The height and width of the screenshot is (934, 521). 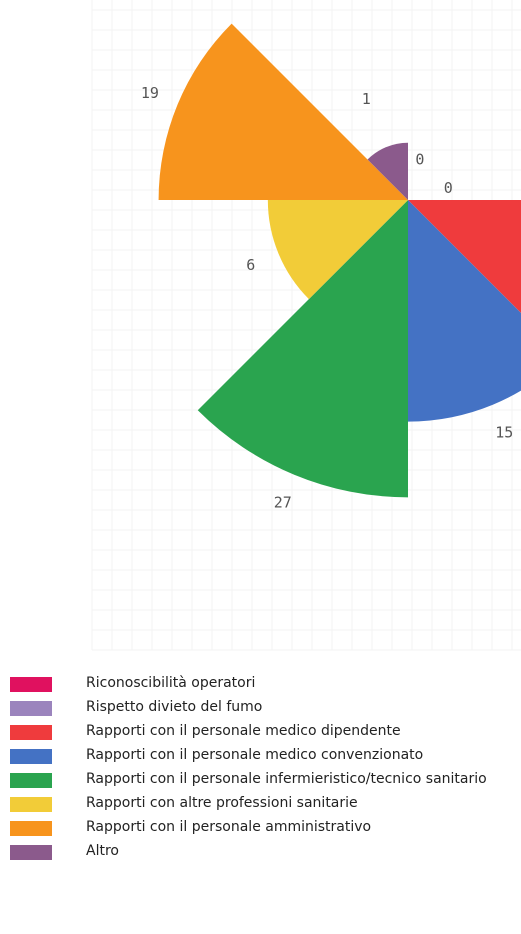 What do you see at coordinates (174, 707) in the screenshot?
I see `legend-label: Rispetto divieto del fumo` at bounding box center [174, 707].